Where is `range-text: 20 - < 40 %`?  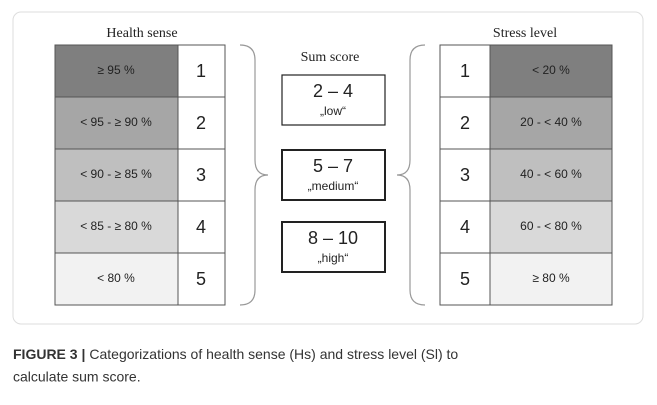
range-text: 20 - < 40 % is located at coordinates (551, 122).